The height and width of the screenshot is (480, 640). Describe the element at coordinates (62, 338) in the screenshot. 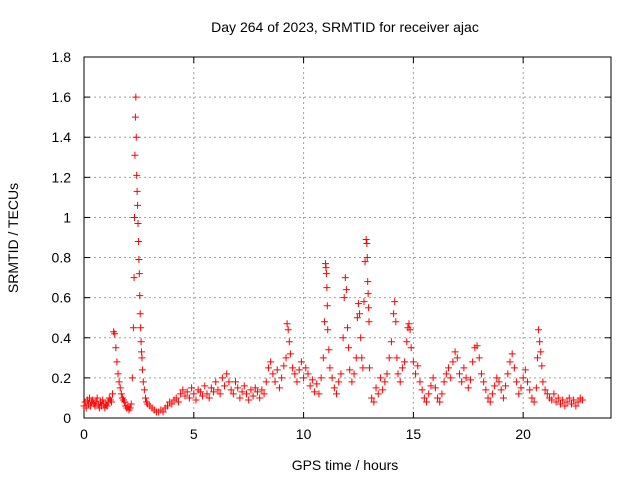

I see `y-tick-label: 0.4` at that location.